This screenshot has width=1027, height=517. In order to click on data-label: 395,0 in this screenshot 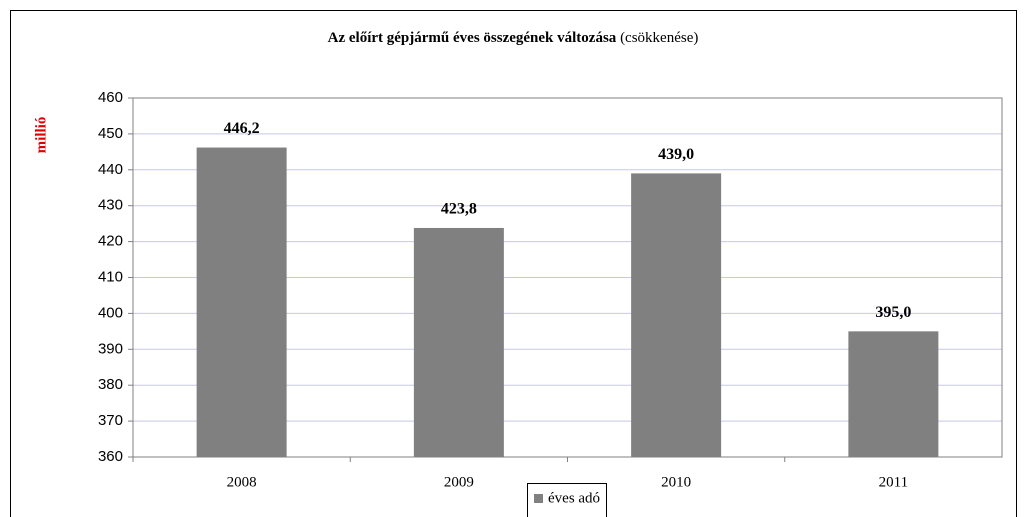, I will do `click(893, 312)`.